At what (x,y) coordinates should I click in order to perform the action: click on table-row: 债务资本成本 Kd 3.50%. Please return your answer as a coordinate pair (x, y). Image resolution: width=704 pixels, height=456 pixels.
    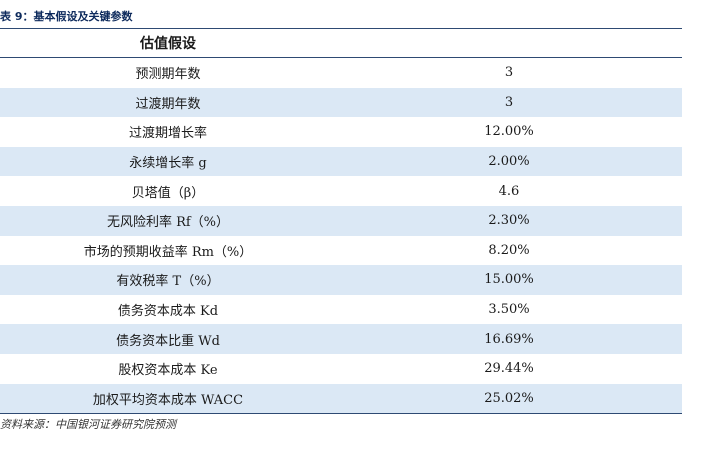
    Looking at the image, I should click on (341, 310).